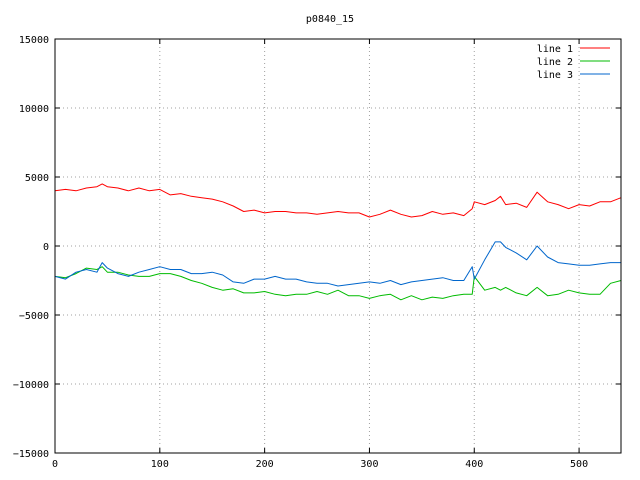  I want to click on y-tick-label: −5000, so click(34, 316).